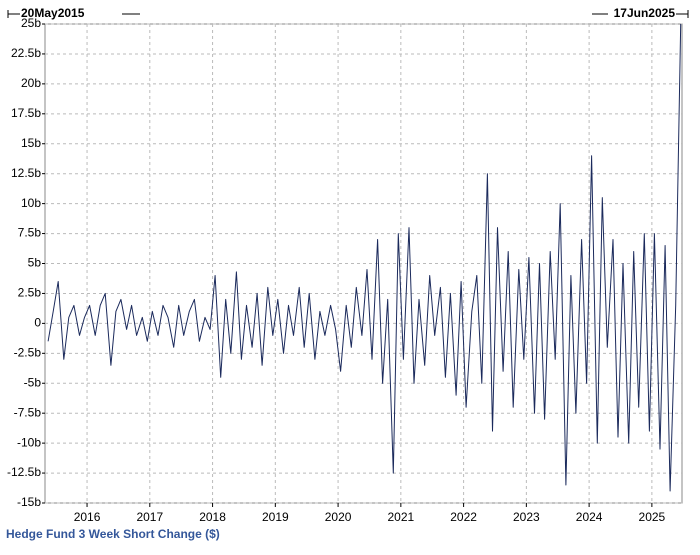 Image resolution: width=700 pixels, height=555 pixels. Describe the element at coordinates (113, 534) in the screenshot. I see `chart-title: Hedge Fund 3 Week Short Change ($)` at that location.